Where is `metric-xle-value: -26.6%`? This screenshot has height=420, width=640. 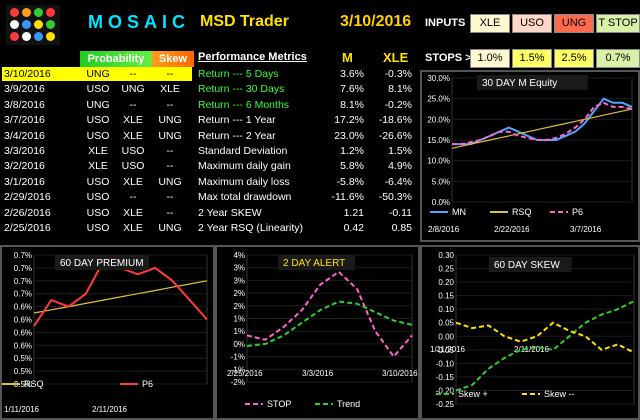
metric-xle-value: -26.6% is located at coordinates (395, 135).